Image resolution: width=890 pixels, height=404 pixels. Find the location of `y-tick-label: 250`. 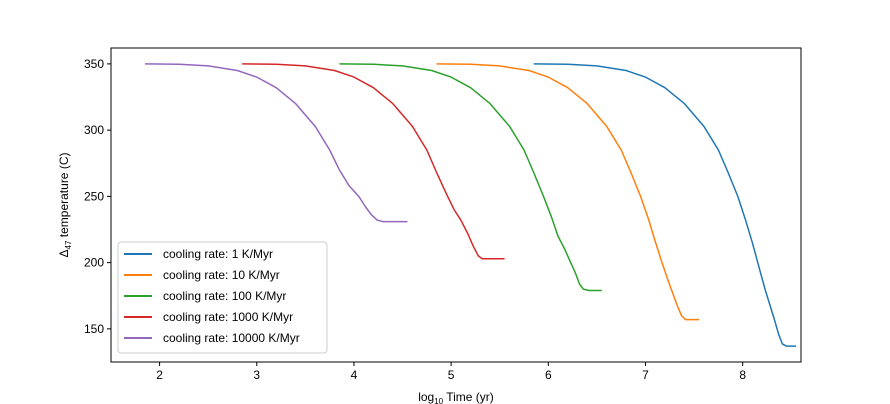

y-tick-label: 250 is located at coordinates (94, 196).